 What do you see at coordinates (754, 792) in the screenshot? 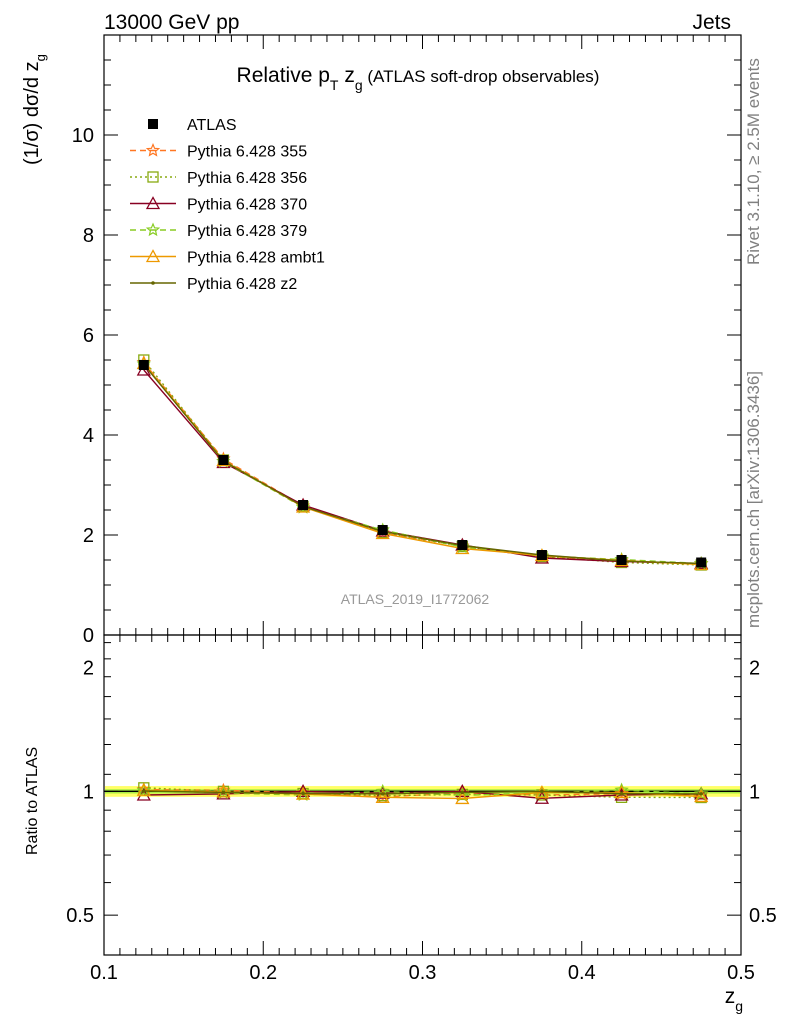
I see `y-tick-label-right: 1` at bounding box center [754, 792].